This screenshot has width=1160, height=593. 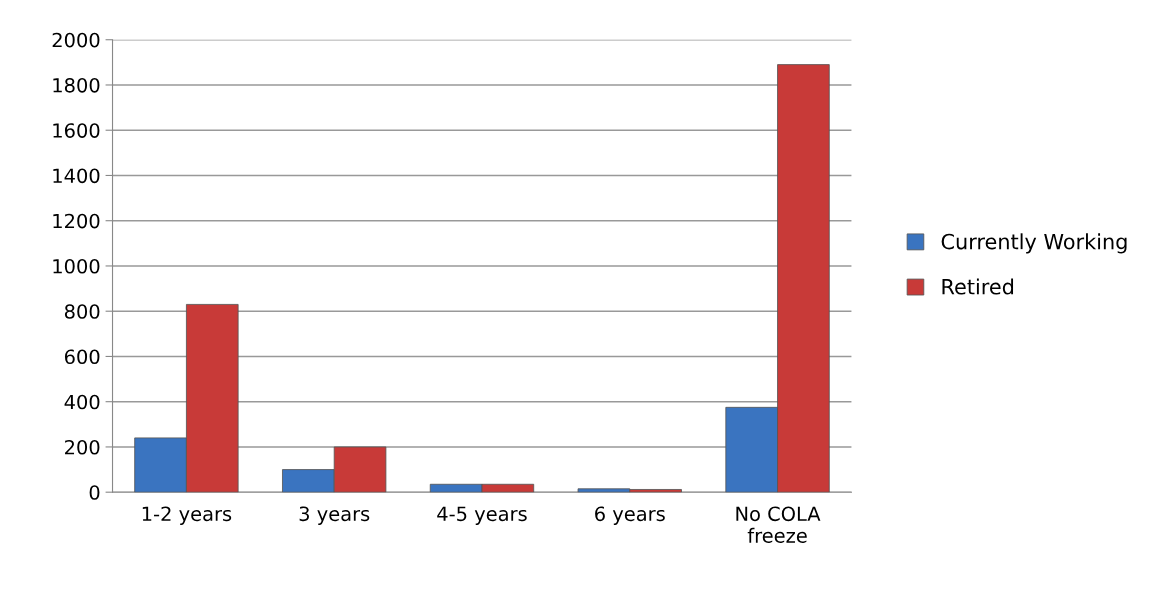 What do you see at coordinates (187, 515) in the screenshot?
I see `x-tick-label: 1-2 years` at bounding box center [187, 515].